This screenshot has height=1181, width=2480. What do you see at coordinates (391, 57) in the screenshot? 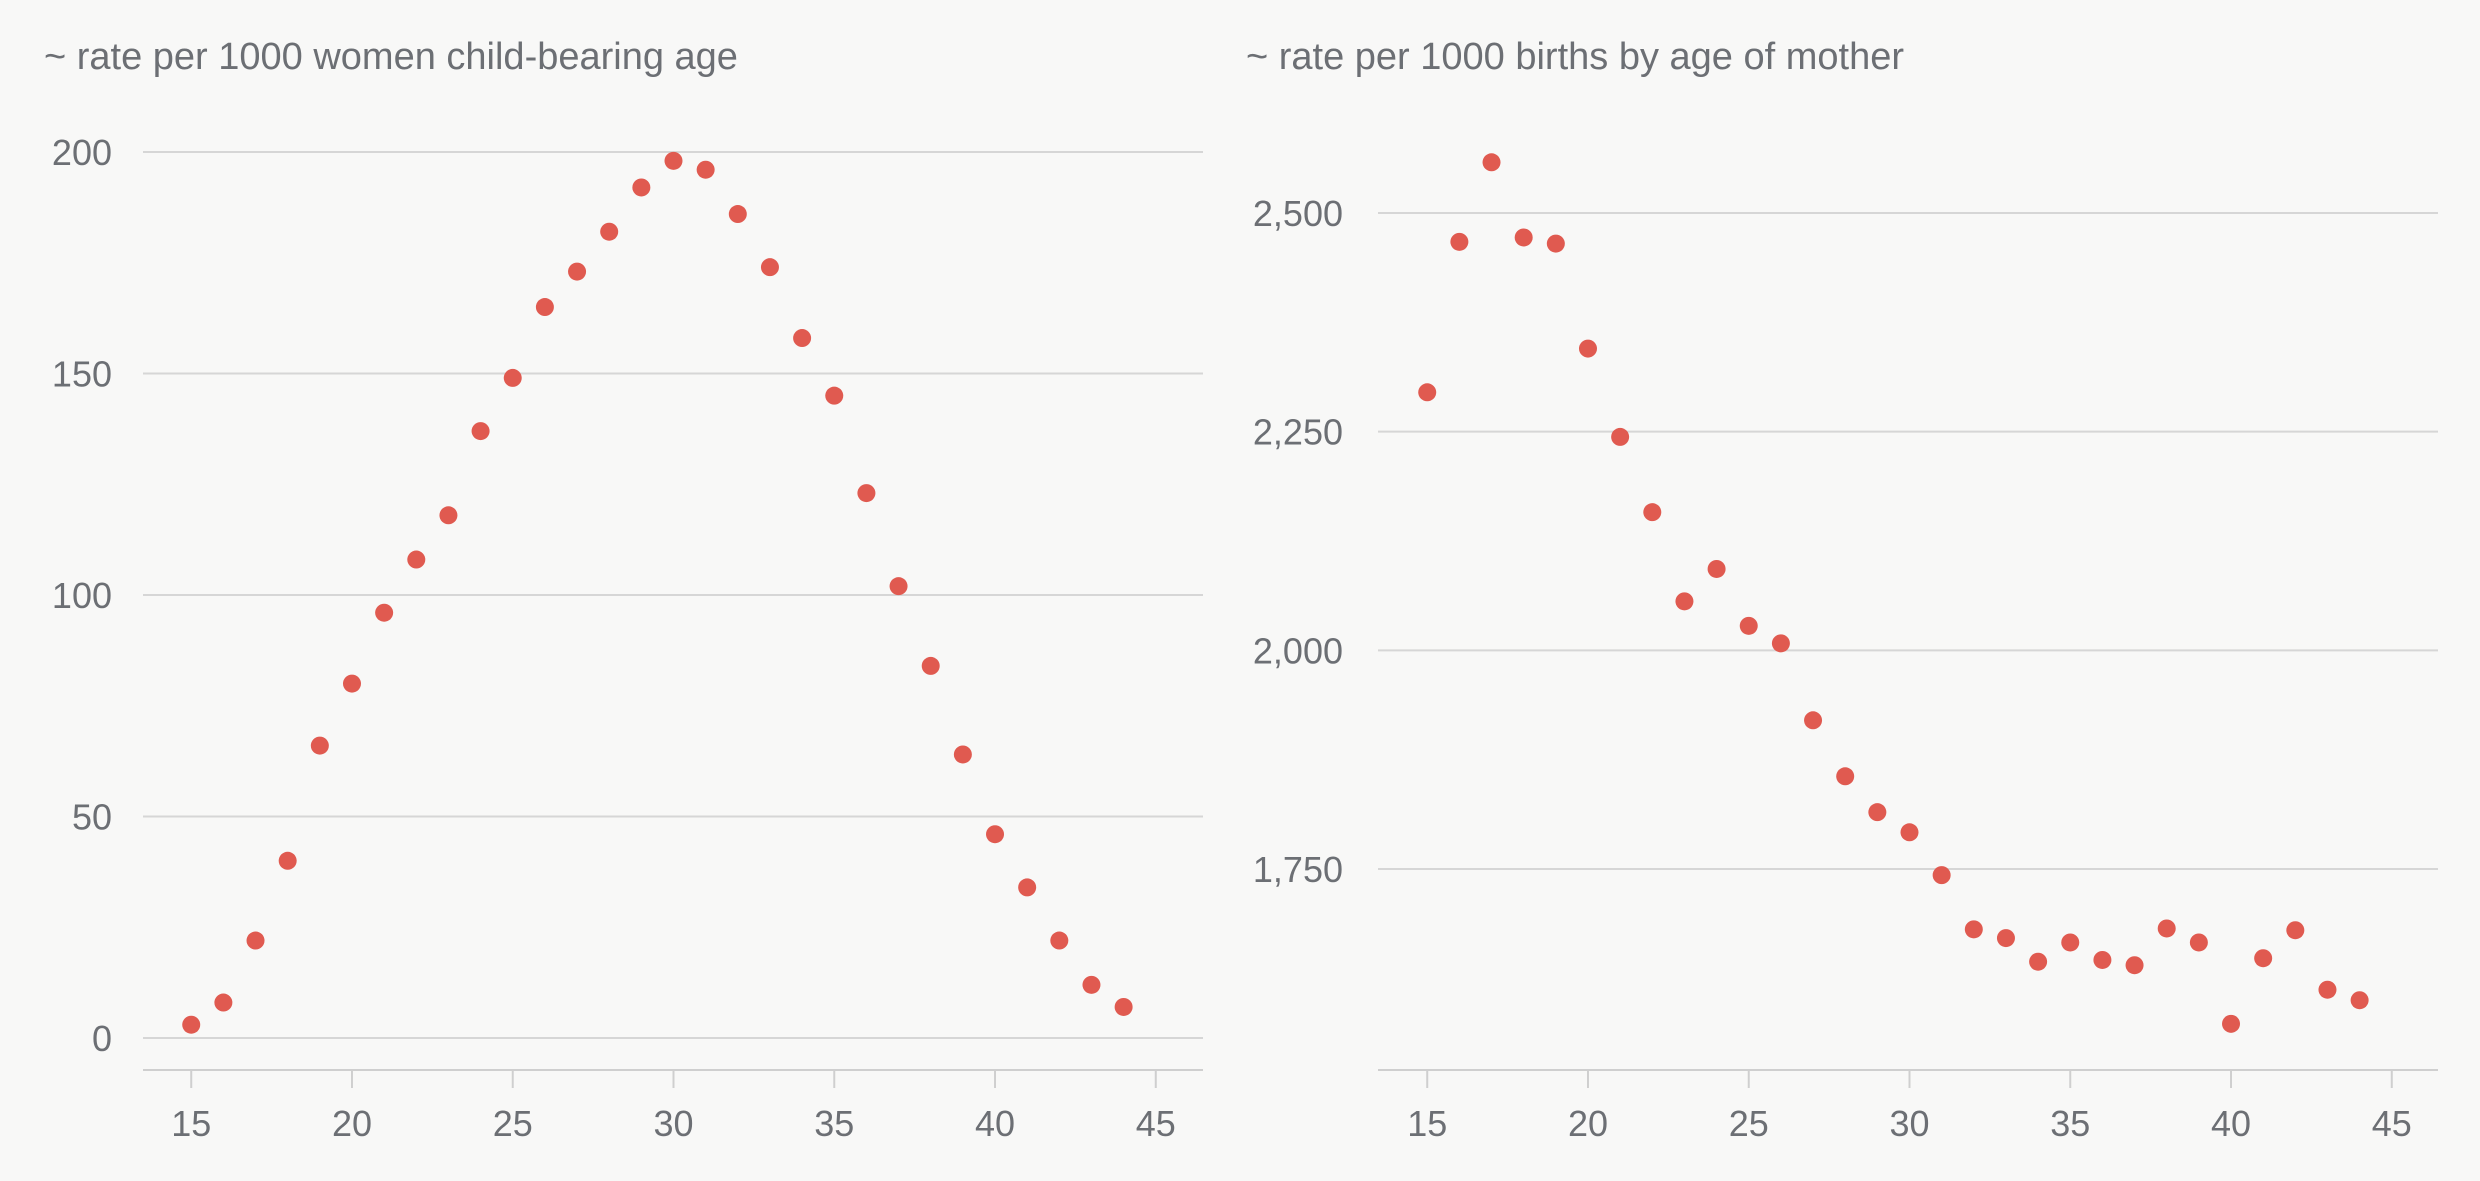
I see `chart-title: ~ rate per 1000 women child-bearing age` at bounding box center [391, 57].